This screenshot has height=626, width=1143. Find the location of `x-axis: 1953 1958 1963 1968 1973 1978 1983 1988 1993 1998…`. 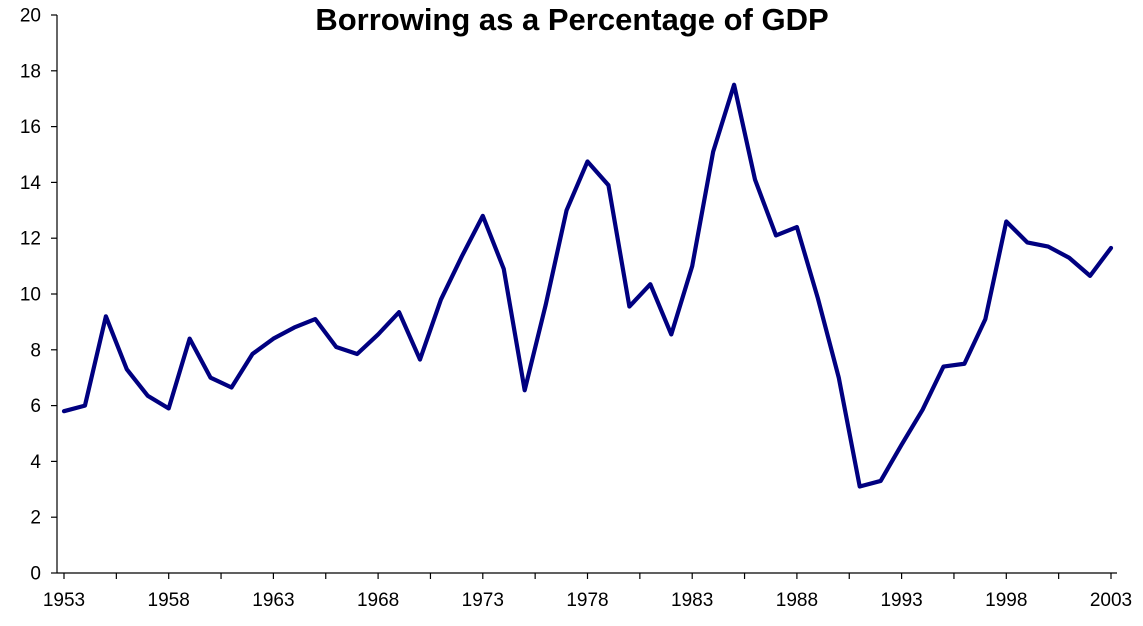

x-axis: 1953 1958 1963 1968 1973 1978 1983 1988 1993 1998… is located at coordinates (587, 591).